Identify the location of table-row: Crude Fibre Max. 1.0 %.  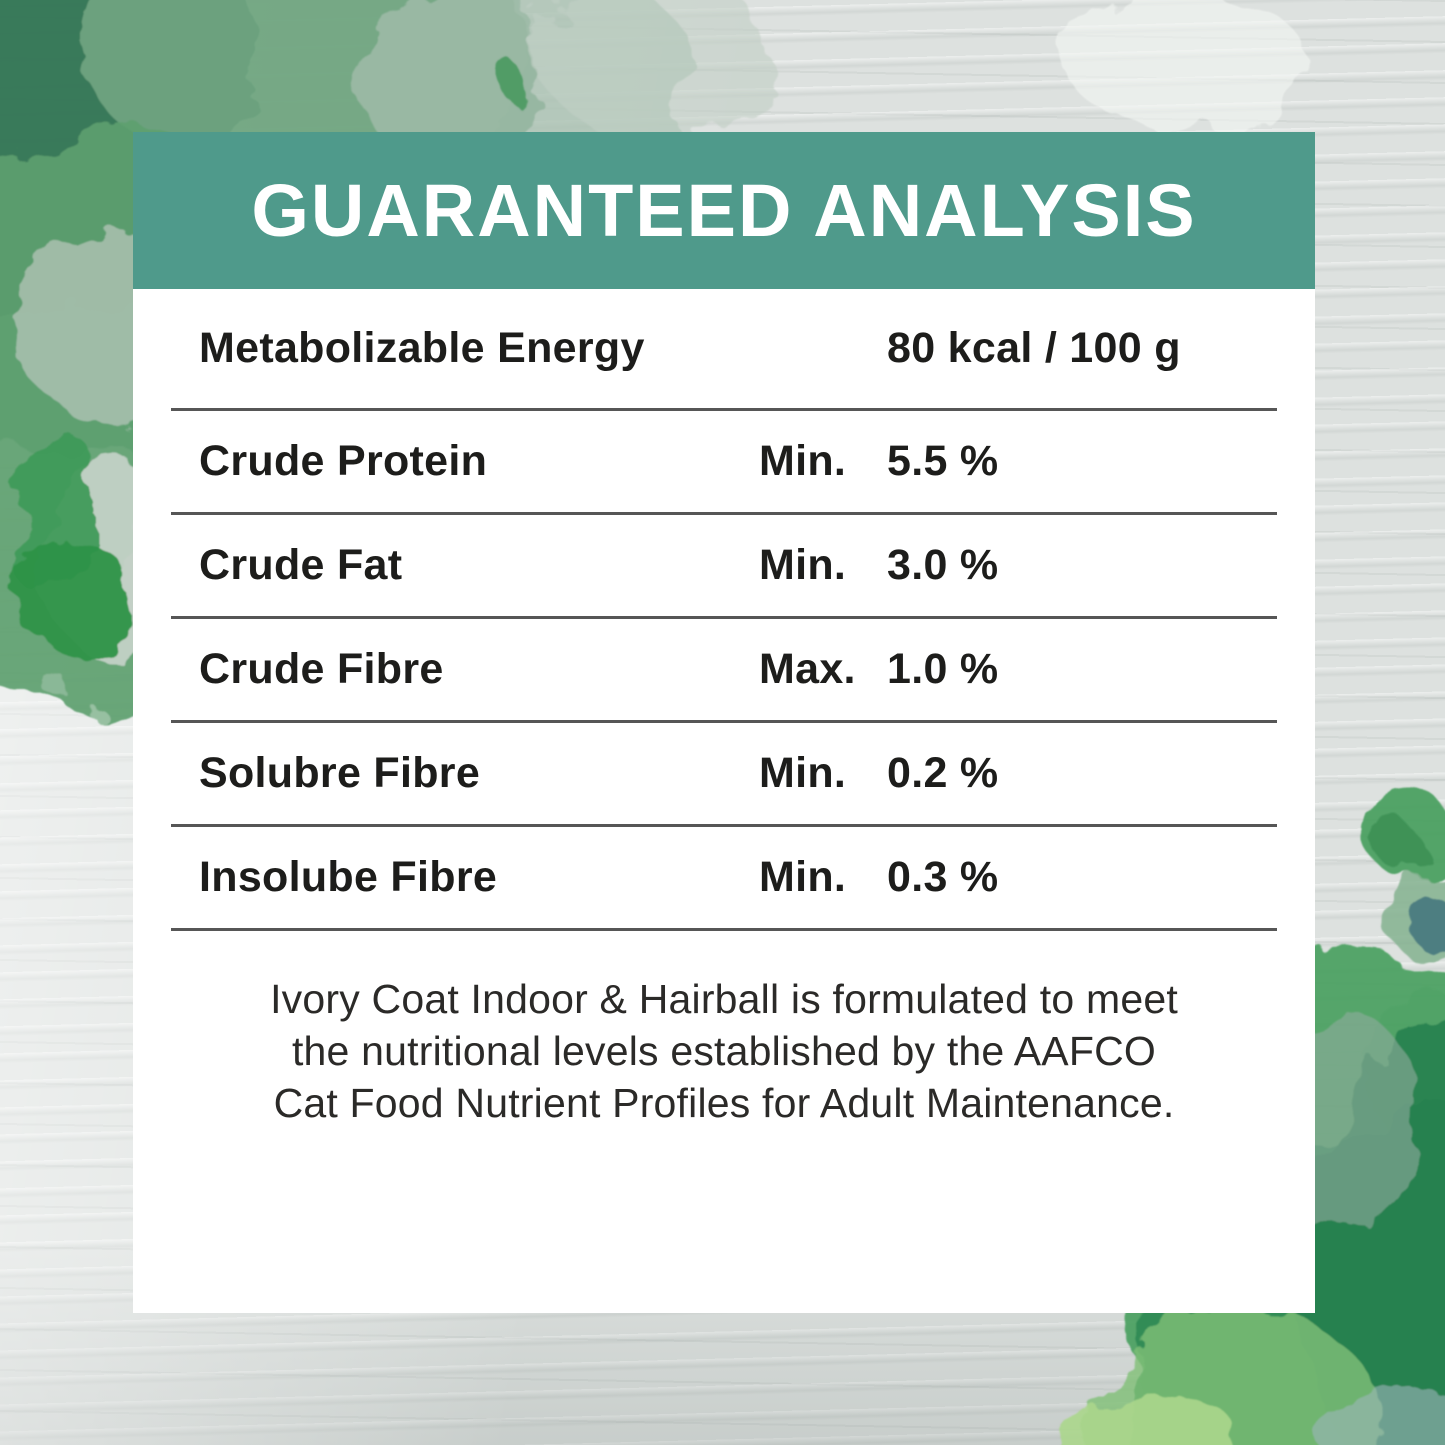
(724, 668).